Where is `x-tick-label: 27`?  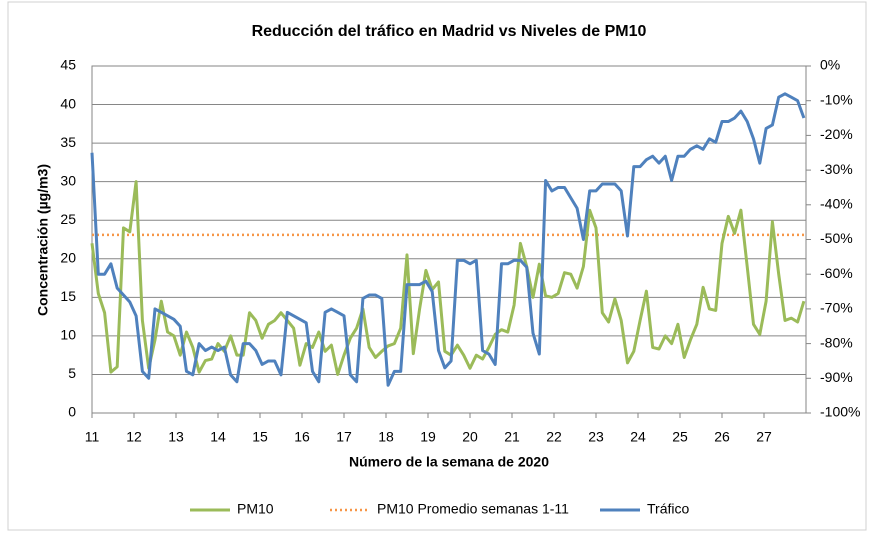 x-tick-label: 27 is located at coordinates (764, 437).